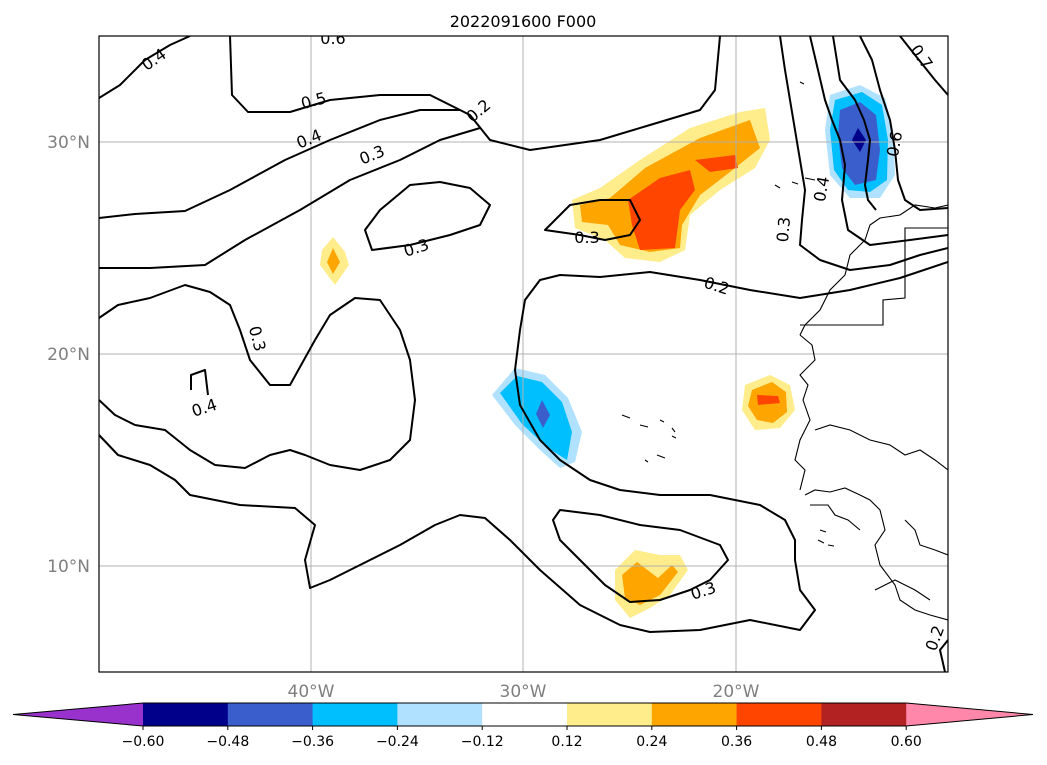 Image resolution: width=1047 pixels, height=765 pixels. I want to click on lat-label-20n: 20°N, so click(68, 355).